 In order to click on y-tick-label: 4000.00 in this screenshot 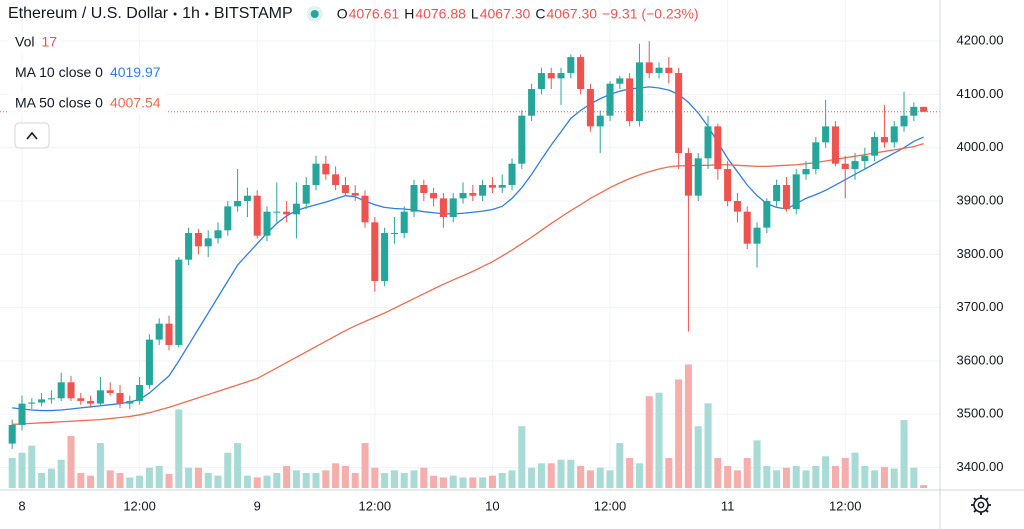, I will do `click(980, 146)`.